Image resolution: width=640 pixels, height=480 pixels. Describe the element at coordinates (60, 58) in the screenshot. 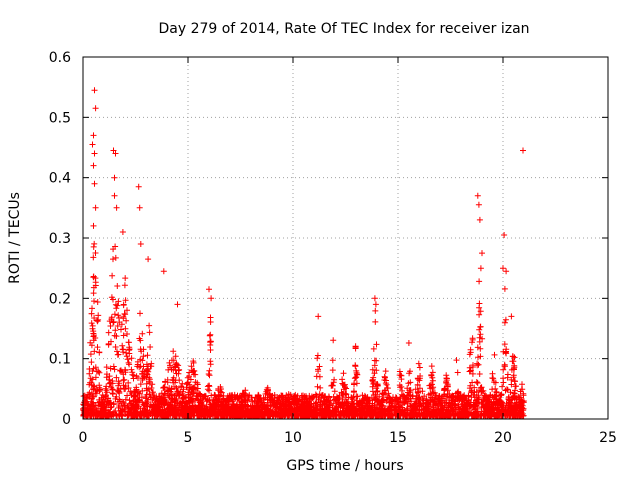

I see `y-tick-label: 0.6` at that location.